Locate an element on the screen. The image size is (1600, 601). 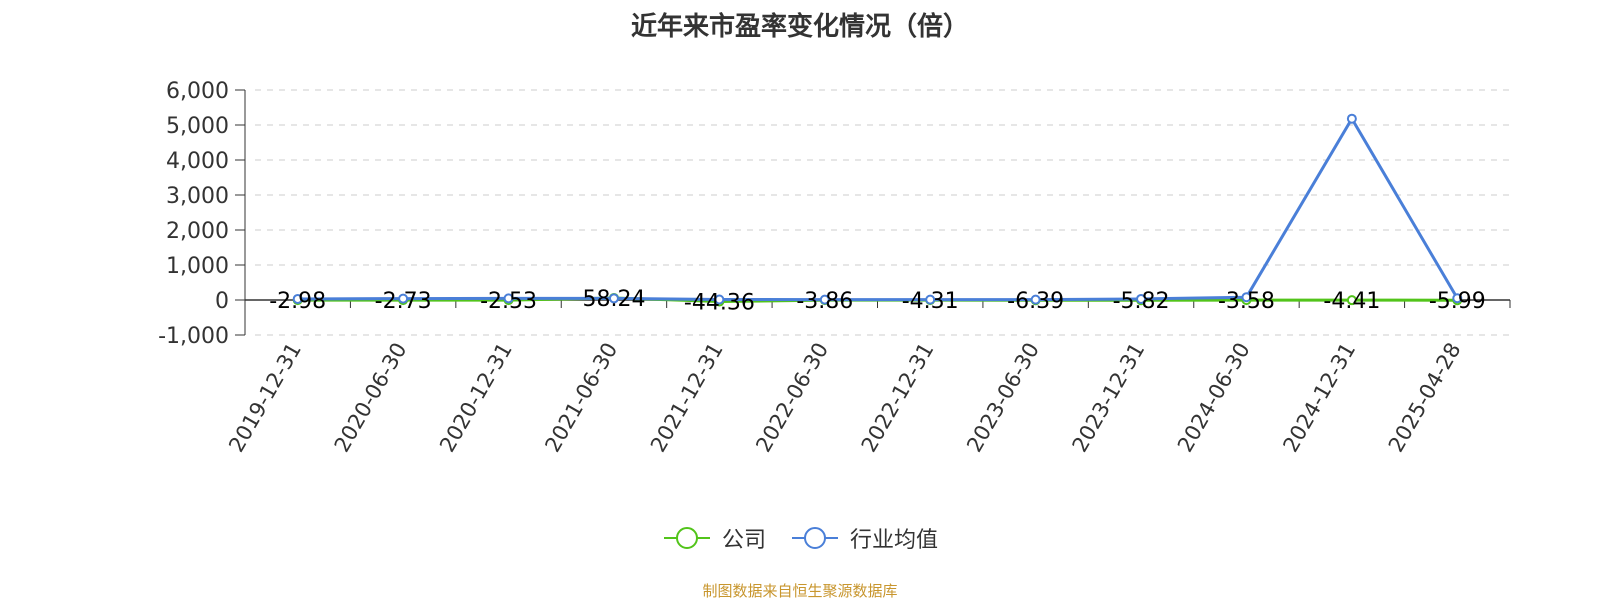
data-point-company is located at coordinates (1351, 300).